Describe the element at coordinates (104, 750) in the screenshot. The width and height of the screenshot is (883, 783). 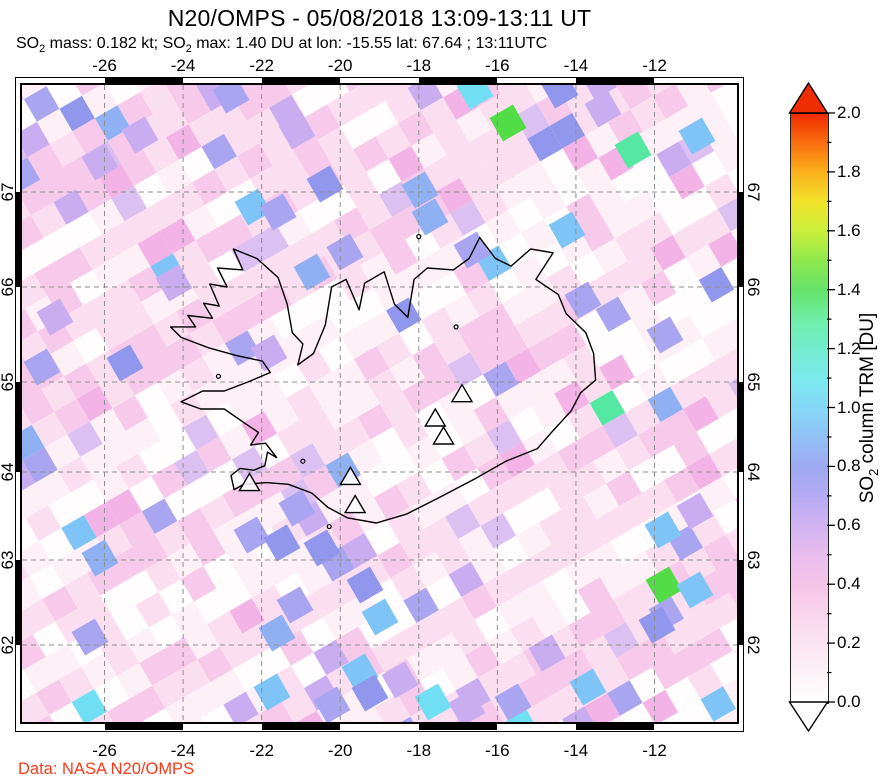
I see `lon-tick-bottom: -26` at that location.